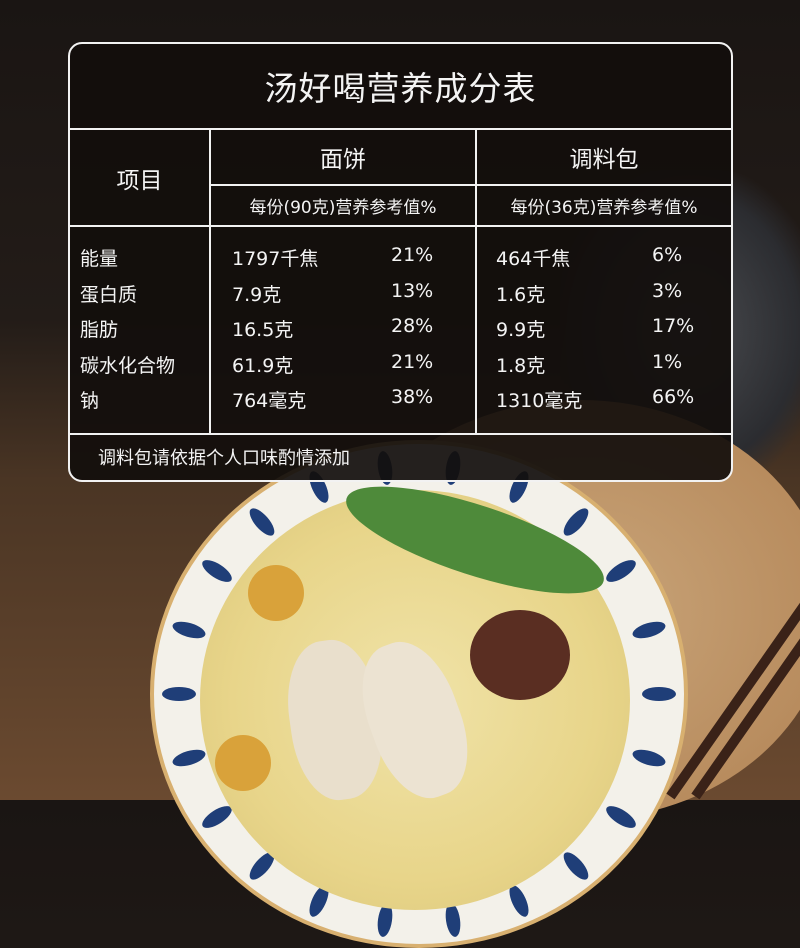  What do you see at coordinates (604, 208) in the screenshot?
I see `seasoning-subheader: 每份(36克)营养参考值%` at bounding box center [604, 208].